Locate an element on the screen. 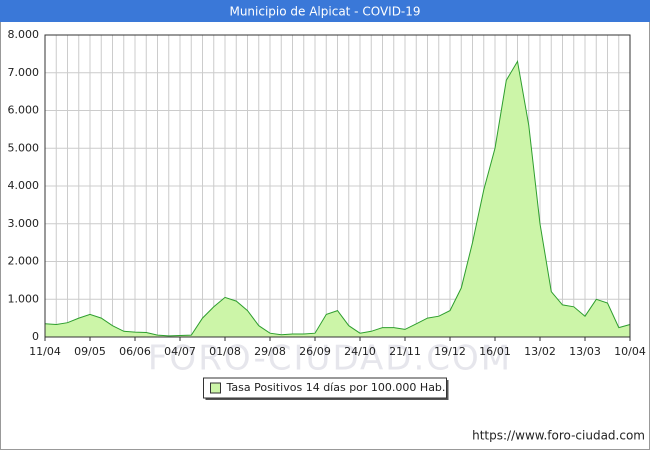 This screenshot has height=454, width=650. y-tick-label: 4.000 is located at coordinates (24, 185).